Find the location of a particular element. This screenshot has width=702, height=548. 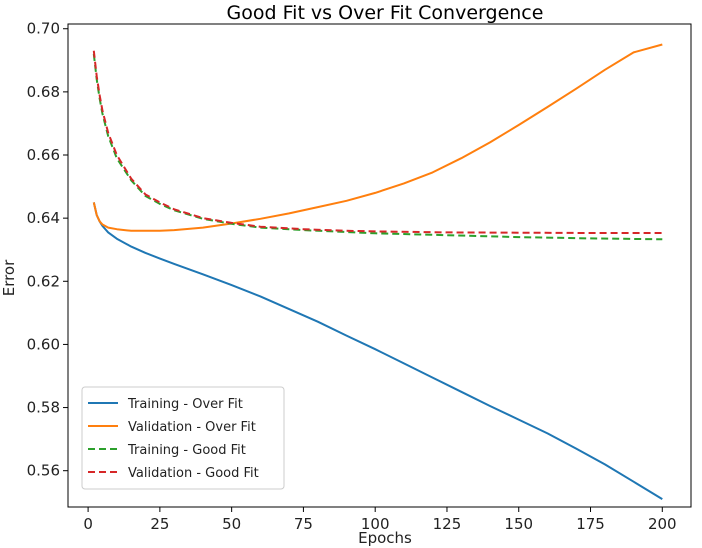

y-tick-label: 0.70 is located at coordinates (43, 29).